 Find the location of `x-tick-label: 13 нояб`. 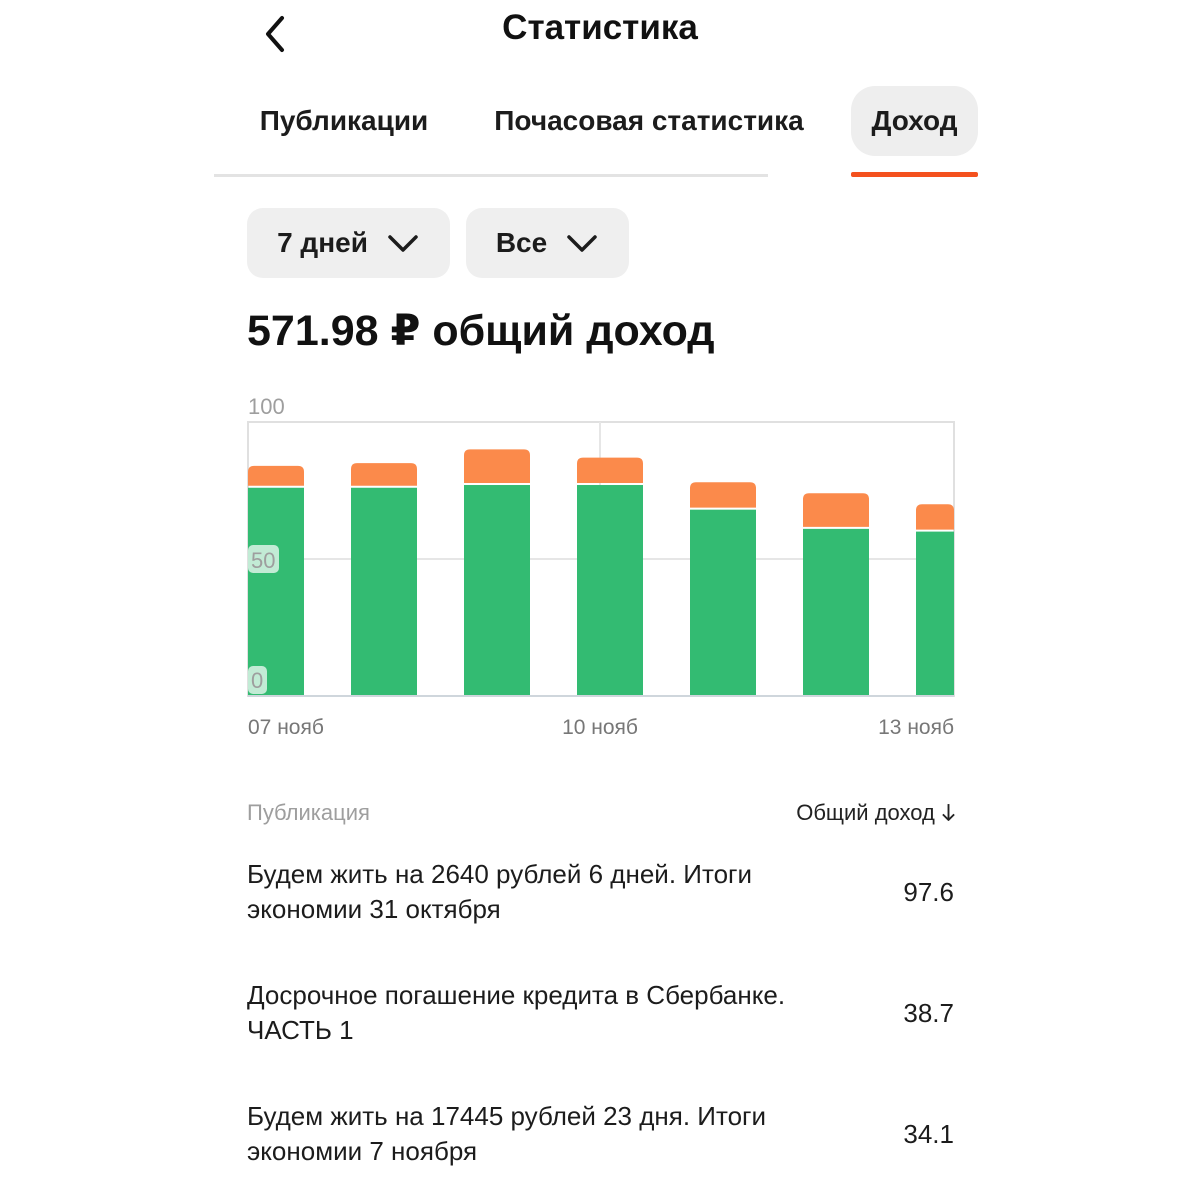

x-tick-label: 13 нояб is located at coordinates (916, 727).